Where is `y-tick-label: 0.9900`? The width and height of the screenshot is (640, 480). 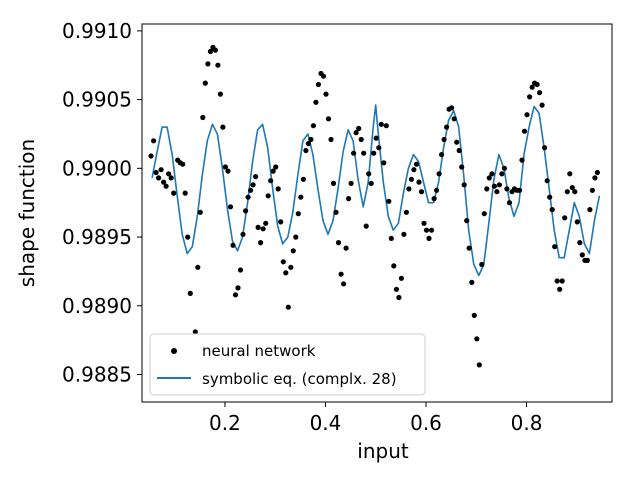 y-tick-label: 0.9900 is located at coordinates (97, 168).